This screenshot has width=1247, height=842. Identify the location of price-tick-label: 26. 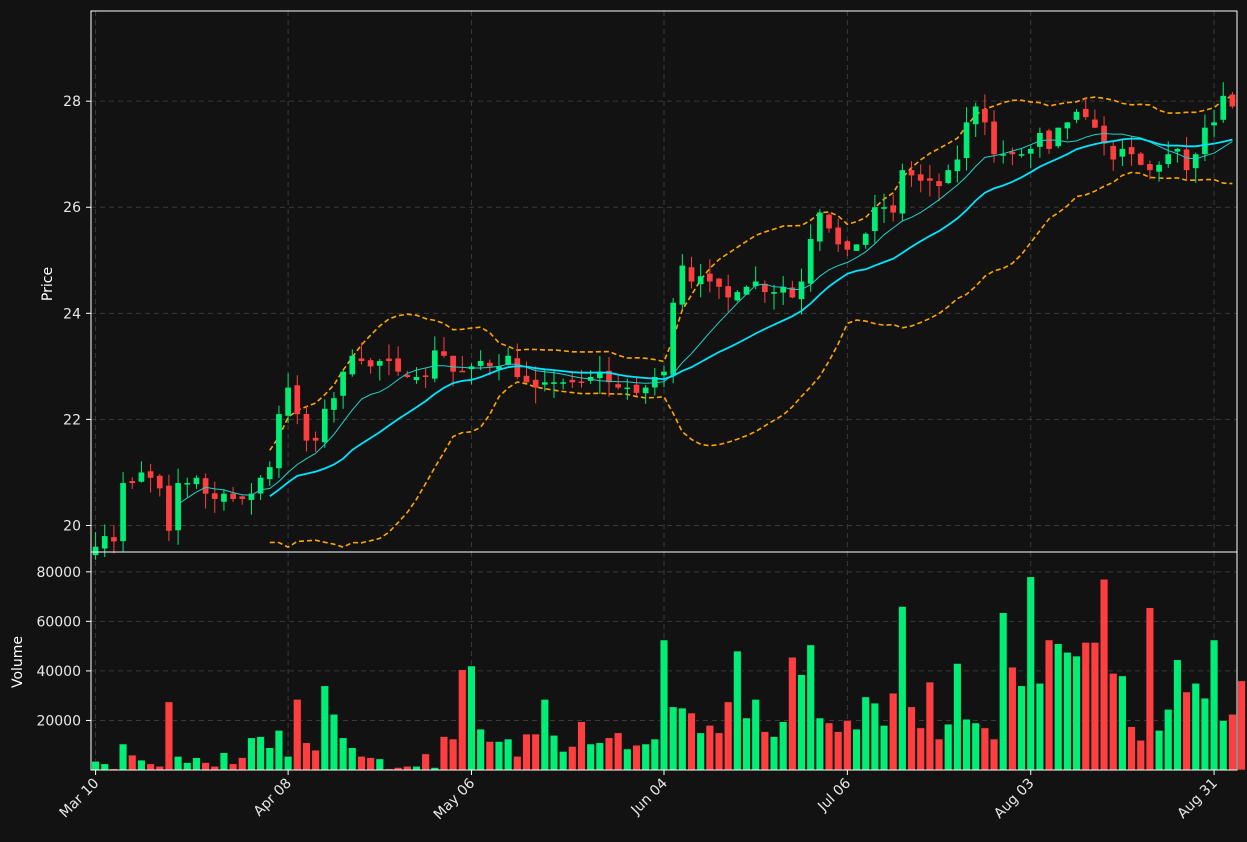
(72, 208).